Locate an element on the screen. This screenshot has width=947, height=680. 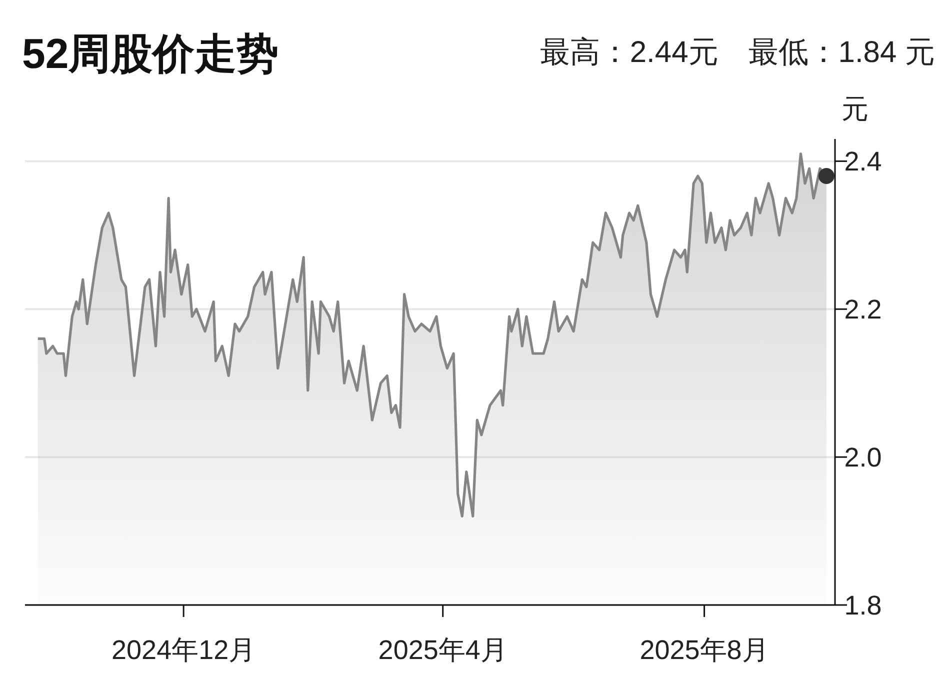
y-axis-title: 元 is located at coordinates (855, 109).